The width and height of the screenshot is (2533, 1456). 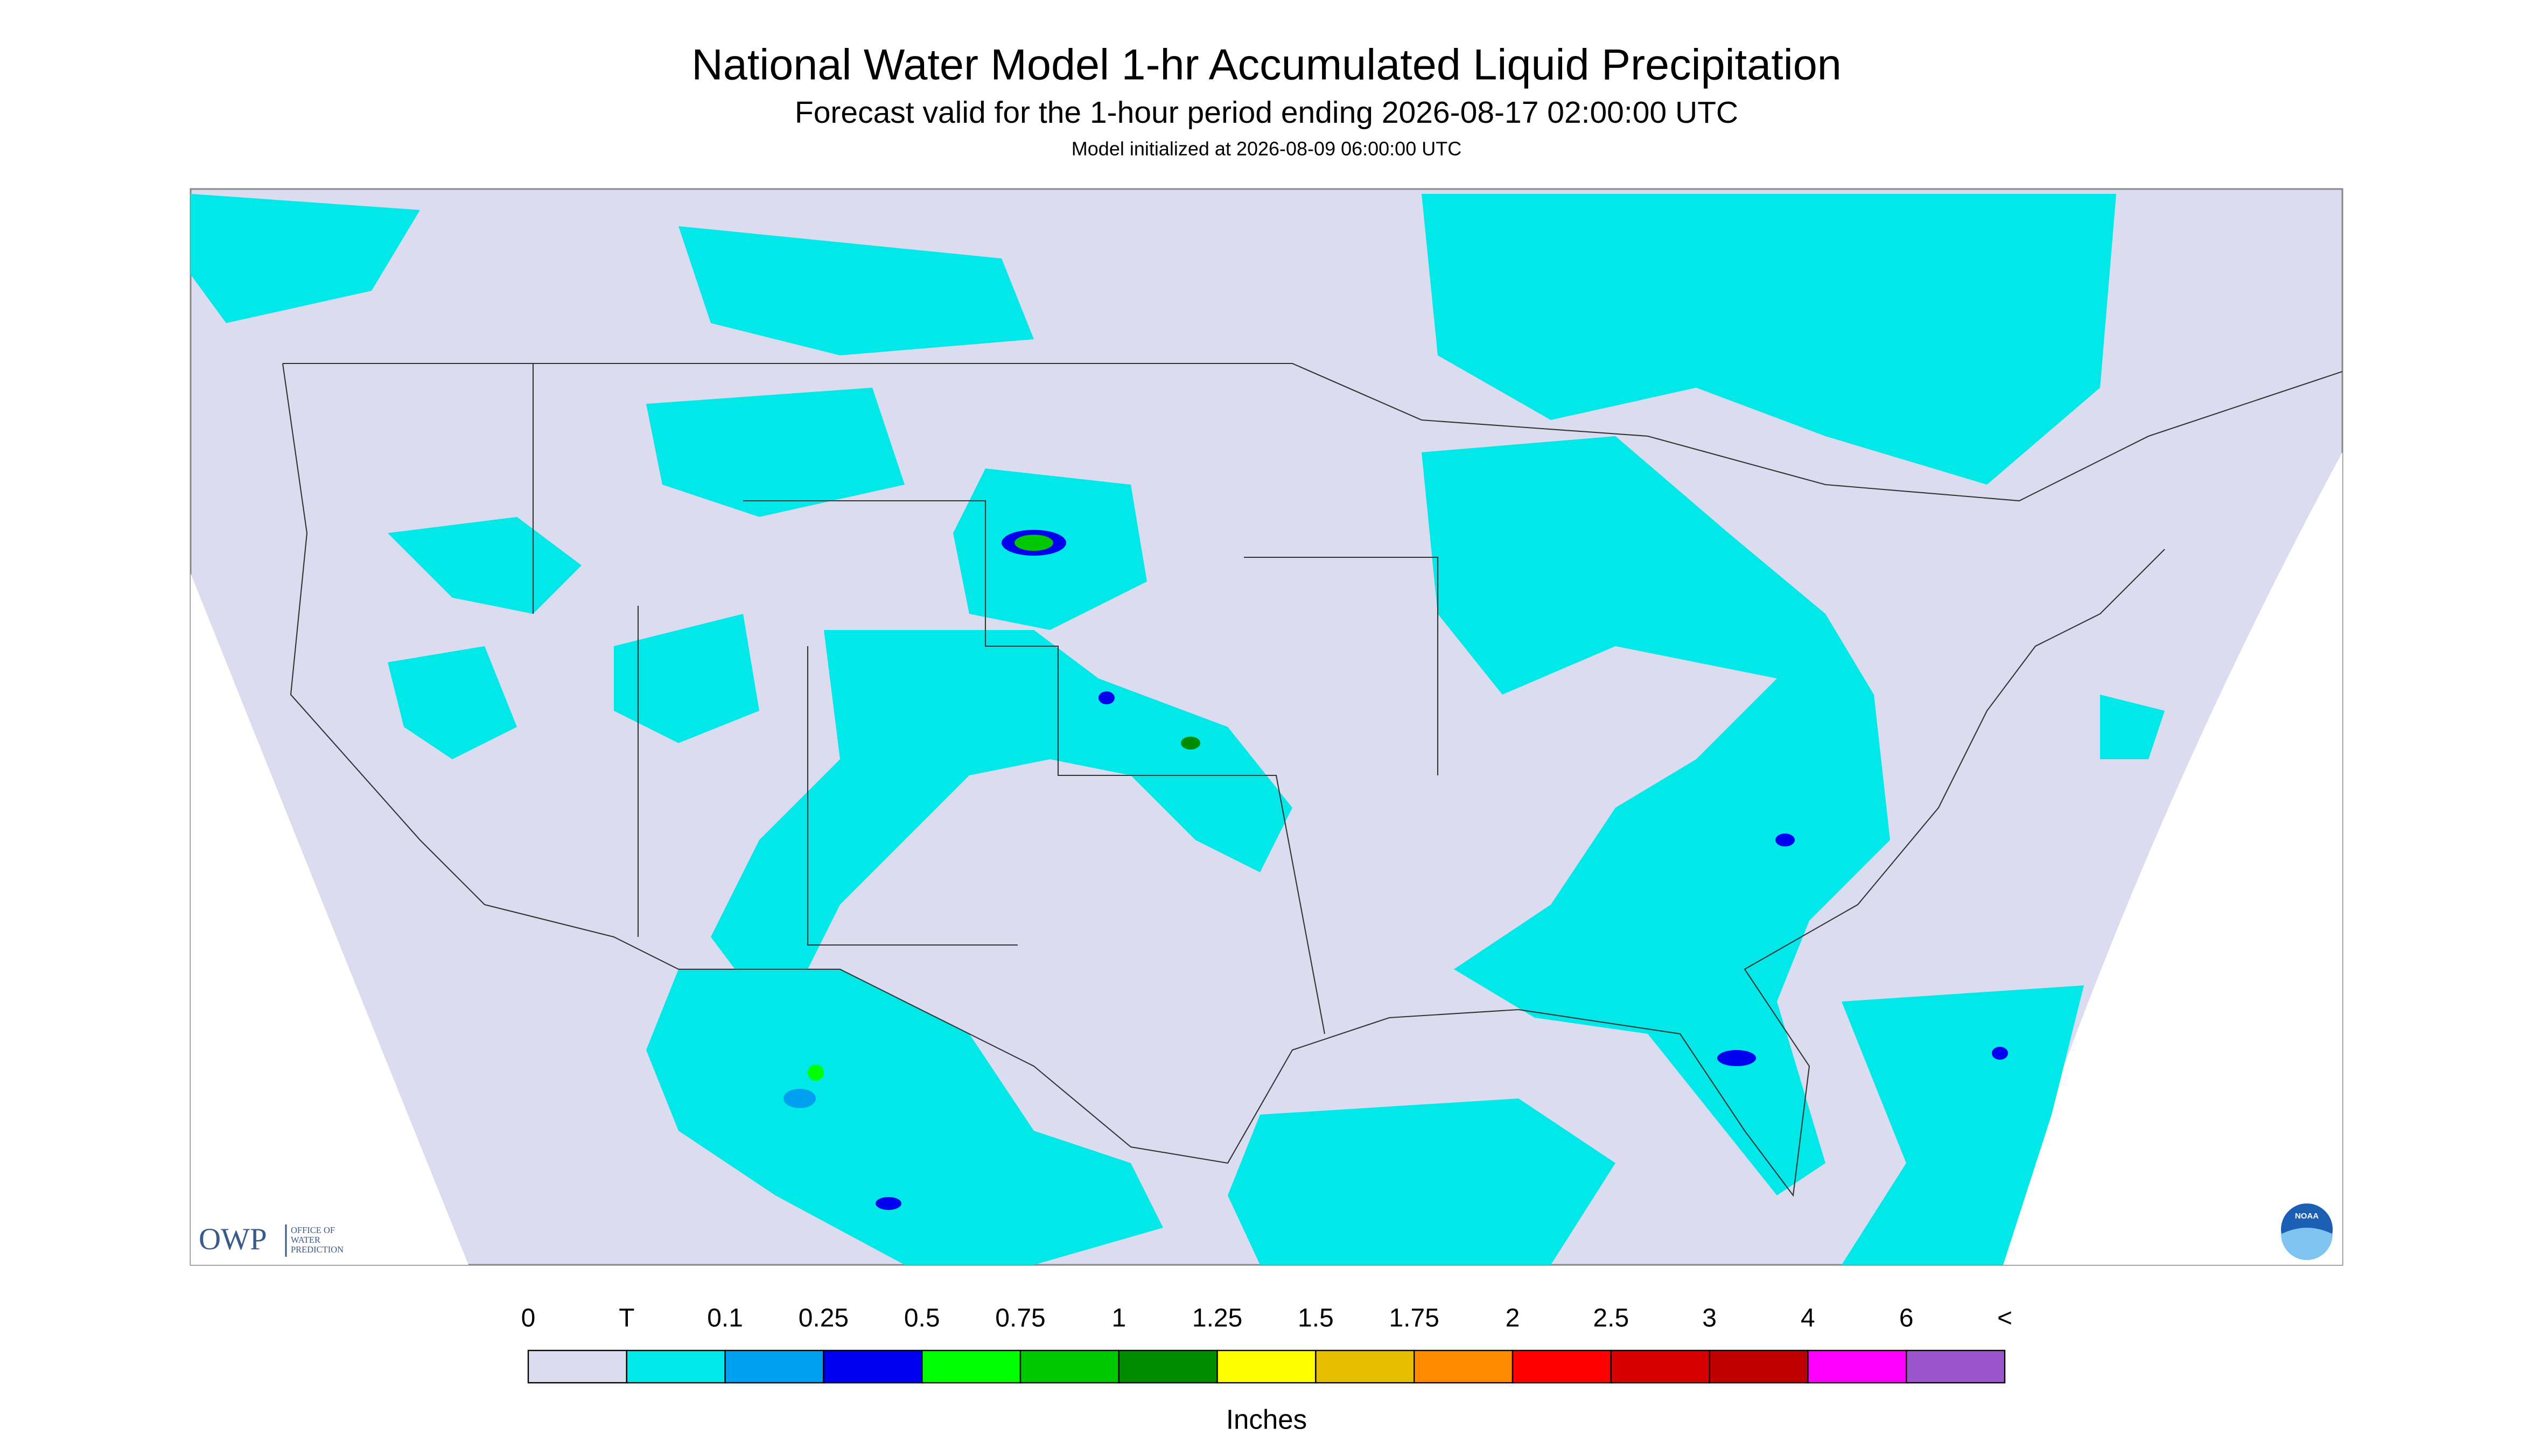 What do you see at coordinates (725, 1318) in the screenshot?
I see `colorbar-label: 0.1` at bounding box center [725, 1318].